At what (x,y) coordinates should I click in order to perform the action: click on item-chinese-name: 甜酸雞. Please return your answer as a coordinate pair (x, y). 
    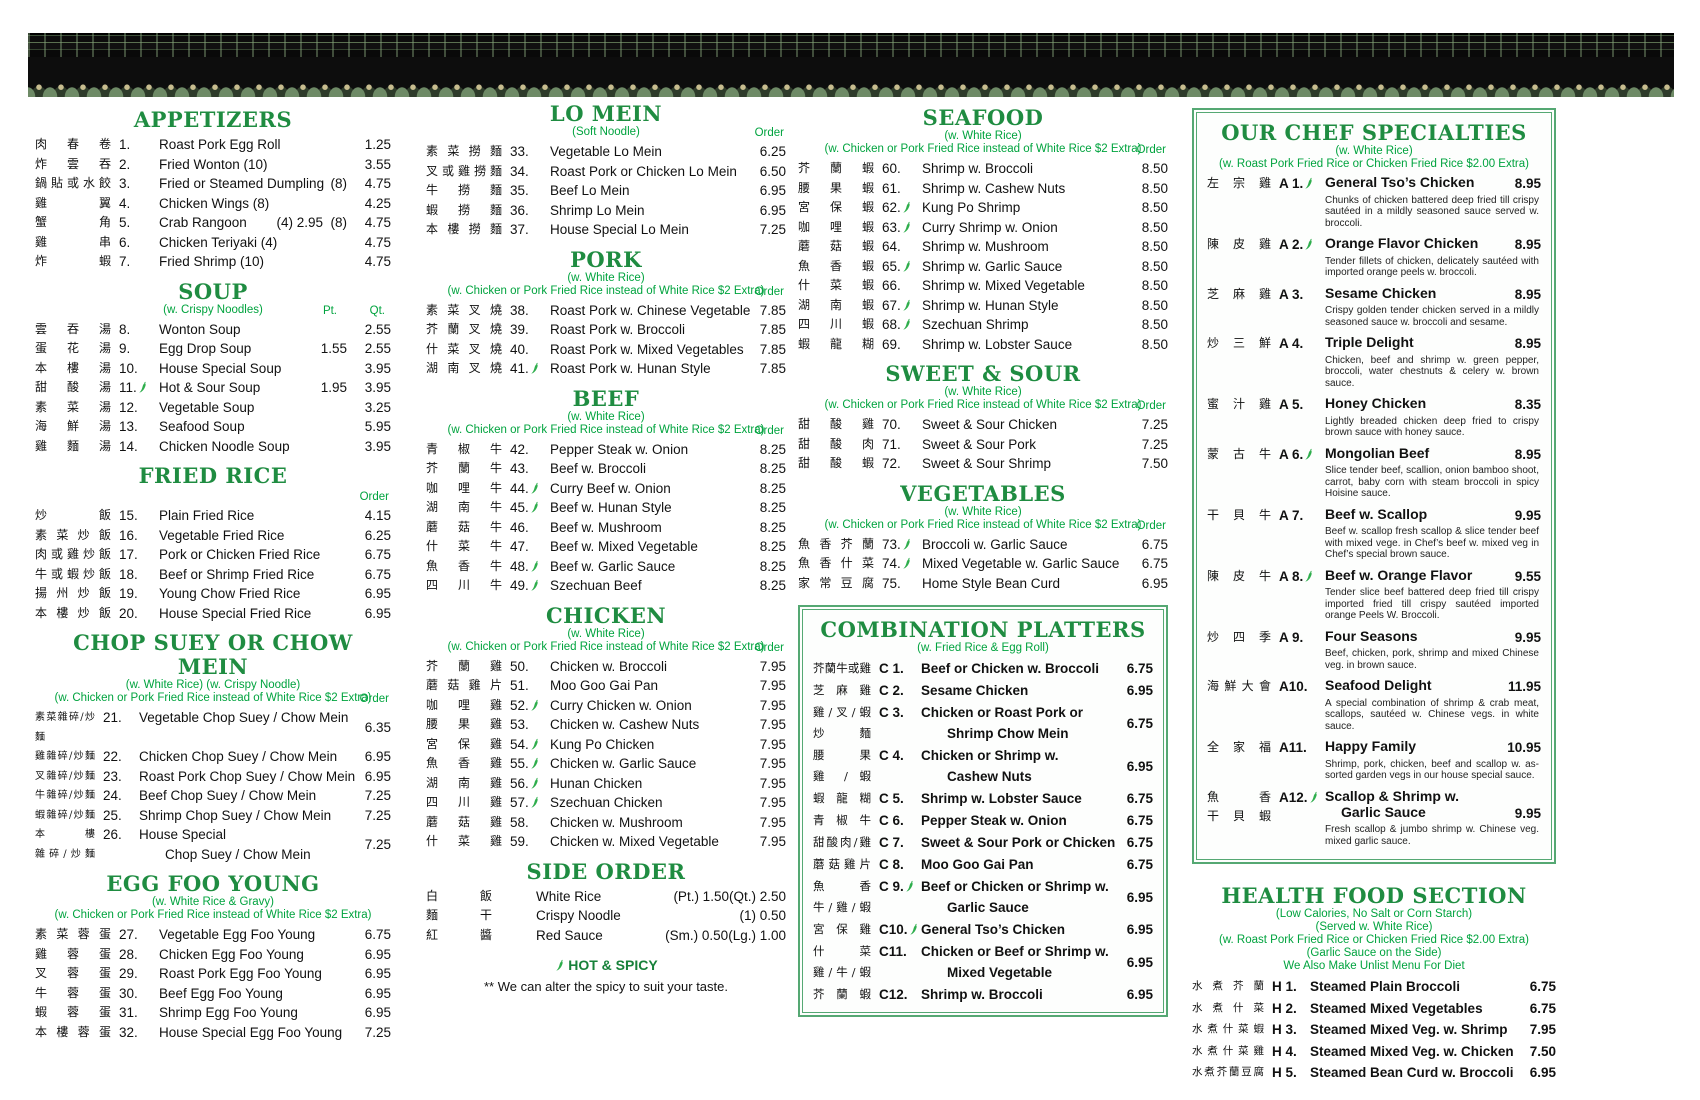
    Looking at the image, I should click on (836, 424).